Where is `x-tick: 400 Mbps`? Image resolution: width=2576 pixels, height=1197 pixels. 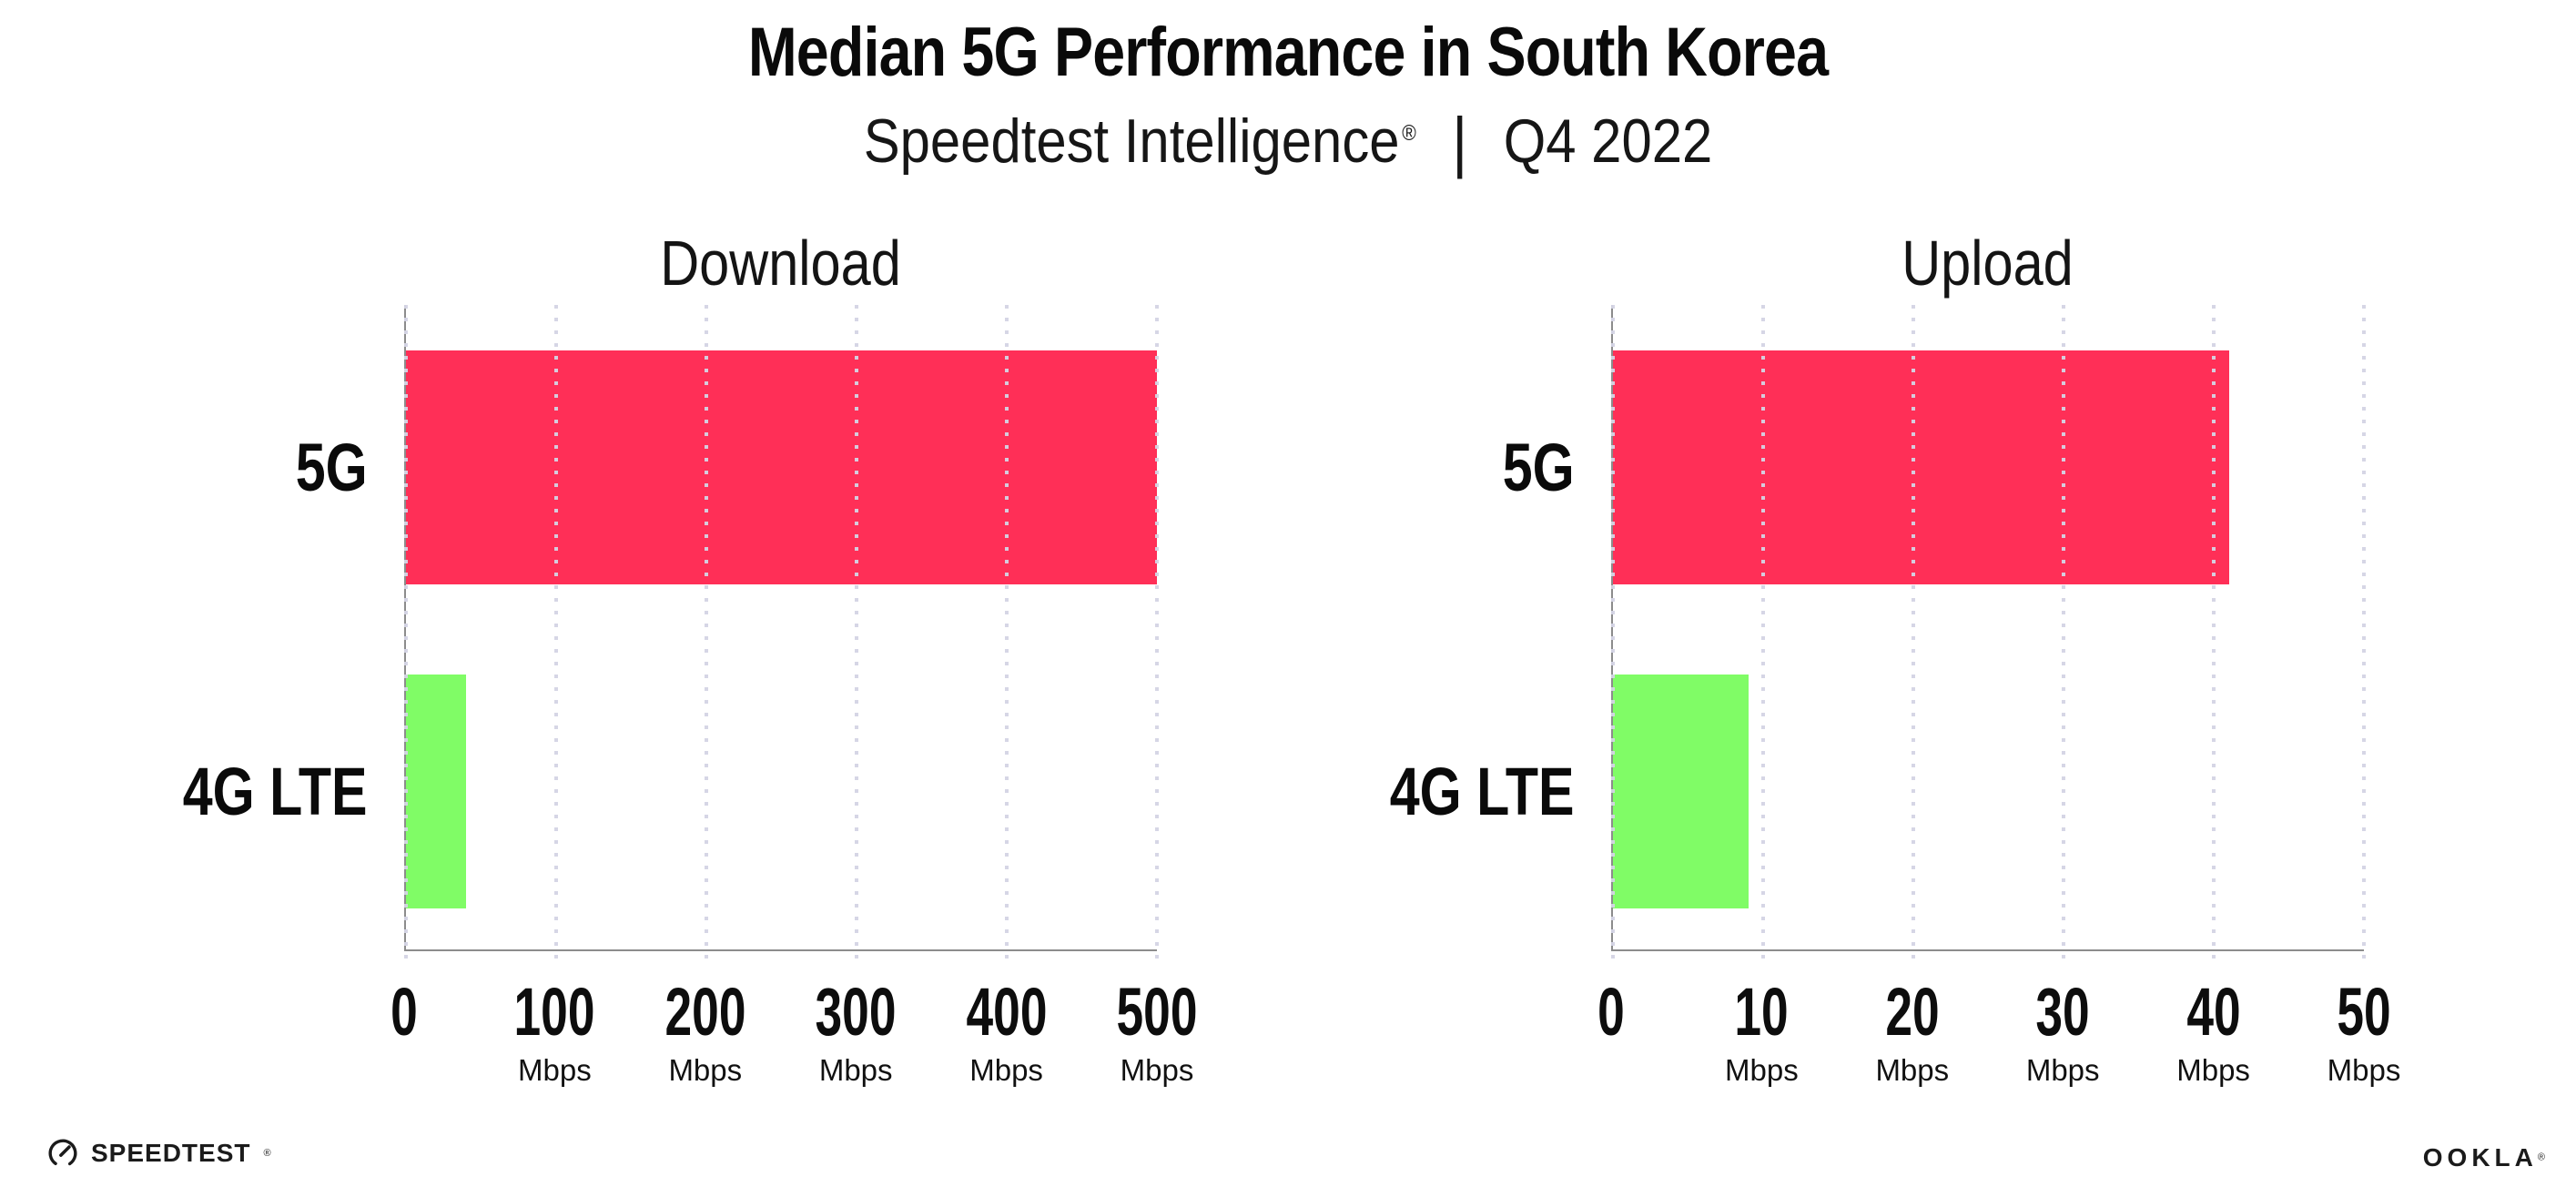
x-tick: 400 Mbps is located at coordinates (1007, 1031).